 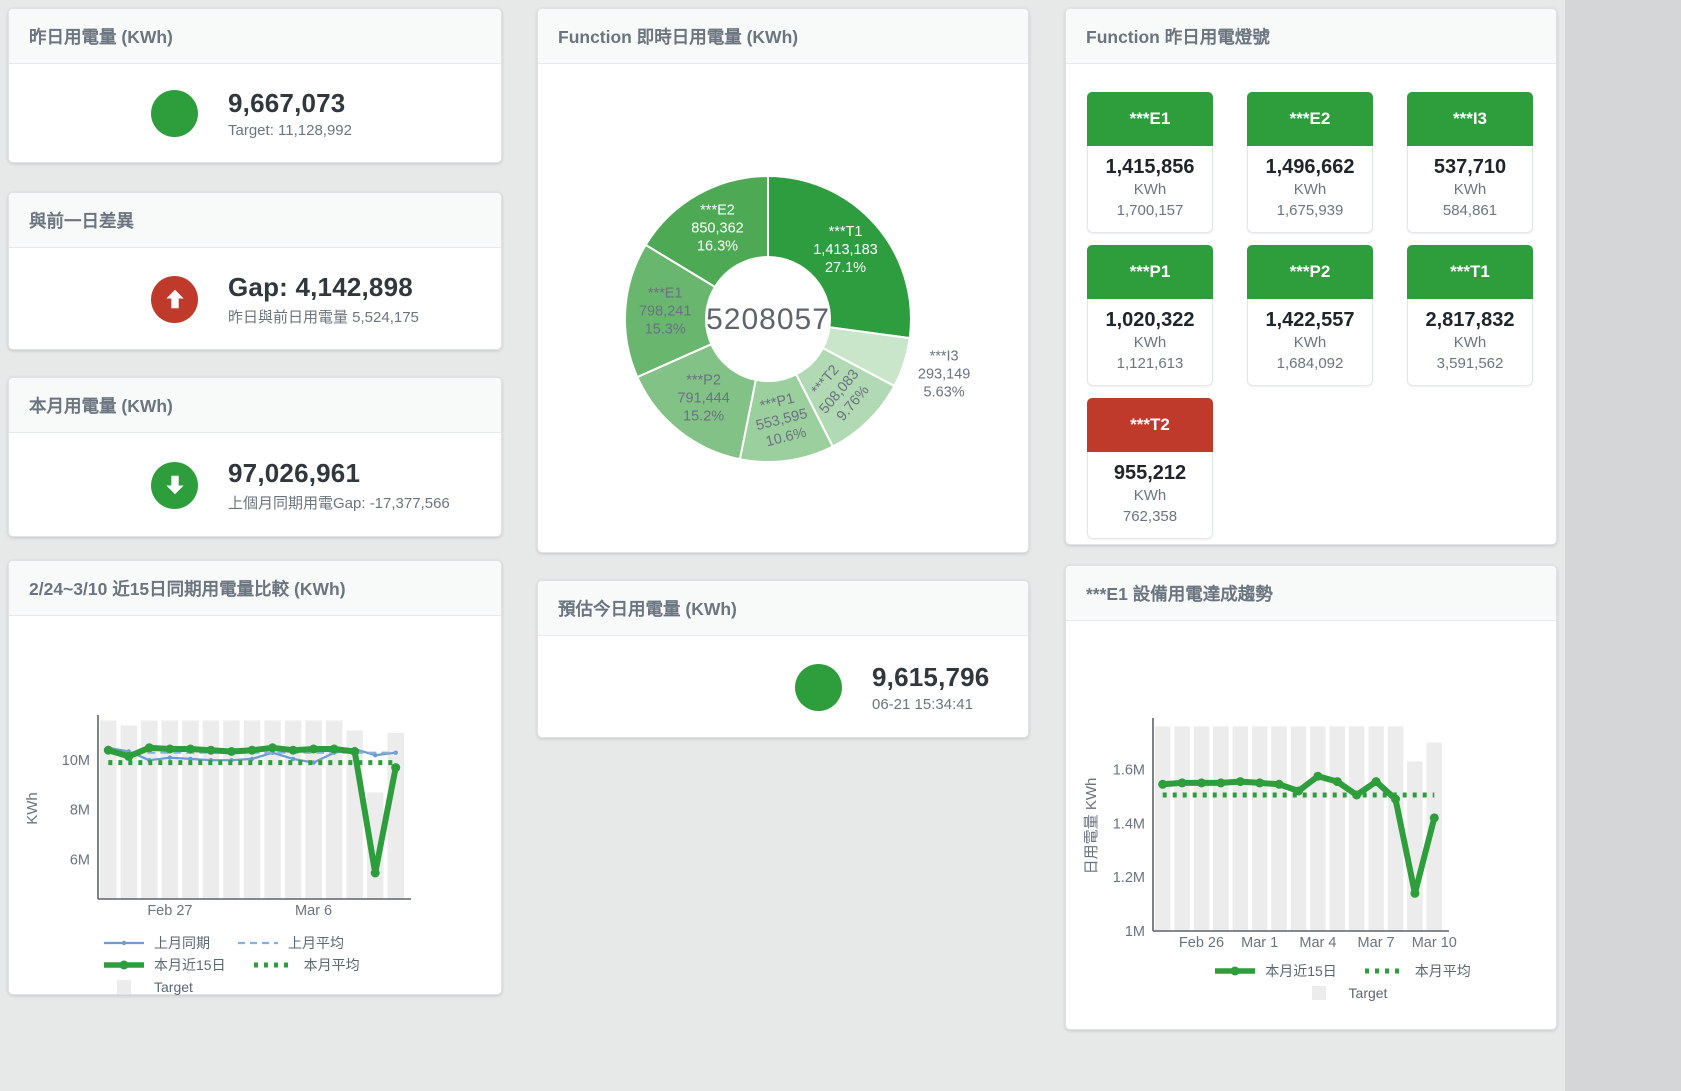 I want to click on tile-value: 1,415,856, so click(x=1150, y=167).